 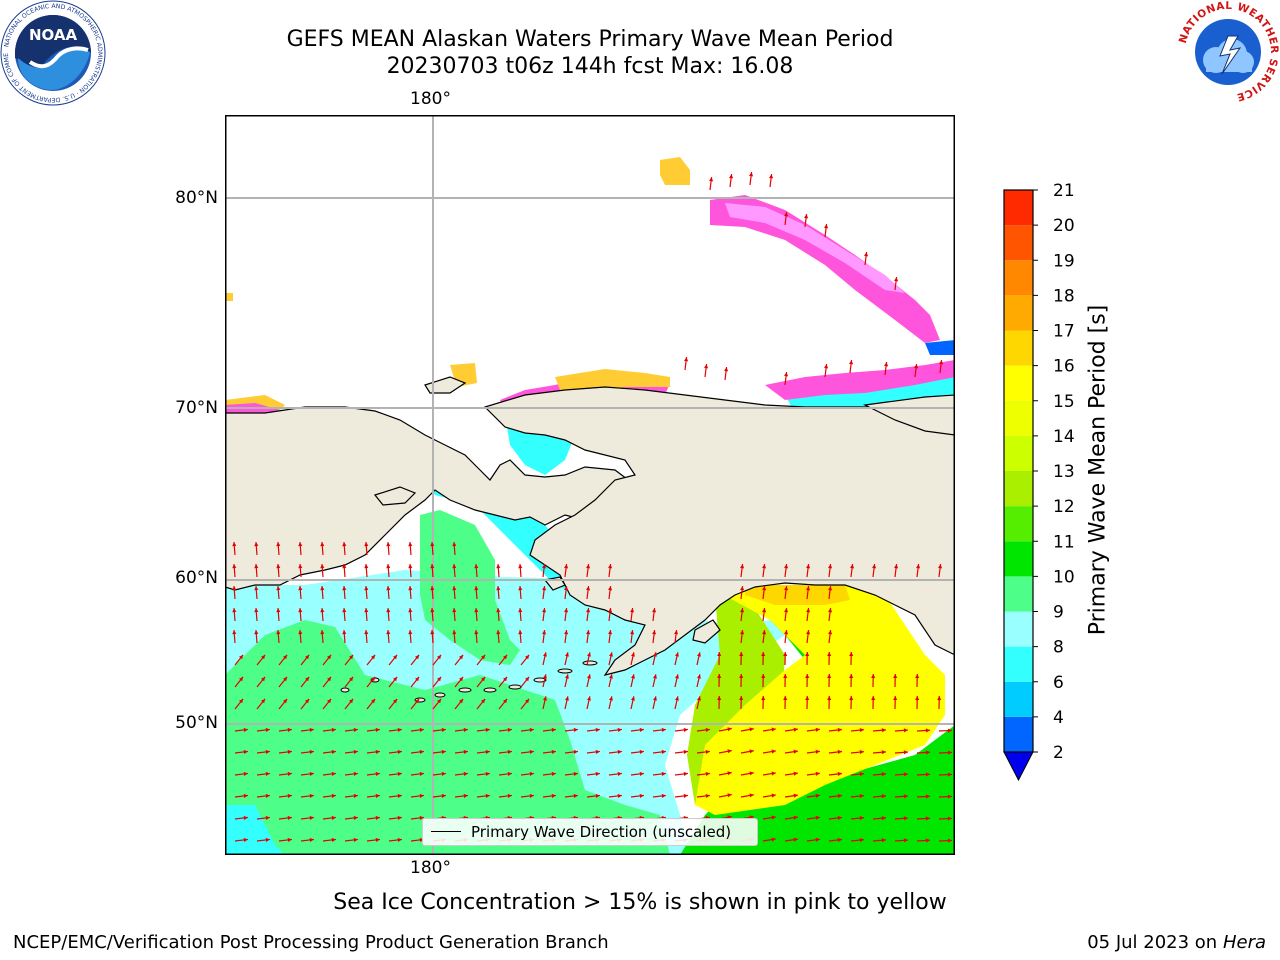 I want to click on colorbar-tick-label: 17, so click(x=1064, y=332).